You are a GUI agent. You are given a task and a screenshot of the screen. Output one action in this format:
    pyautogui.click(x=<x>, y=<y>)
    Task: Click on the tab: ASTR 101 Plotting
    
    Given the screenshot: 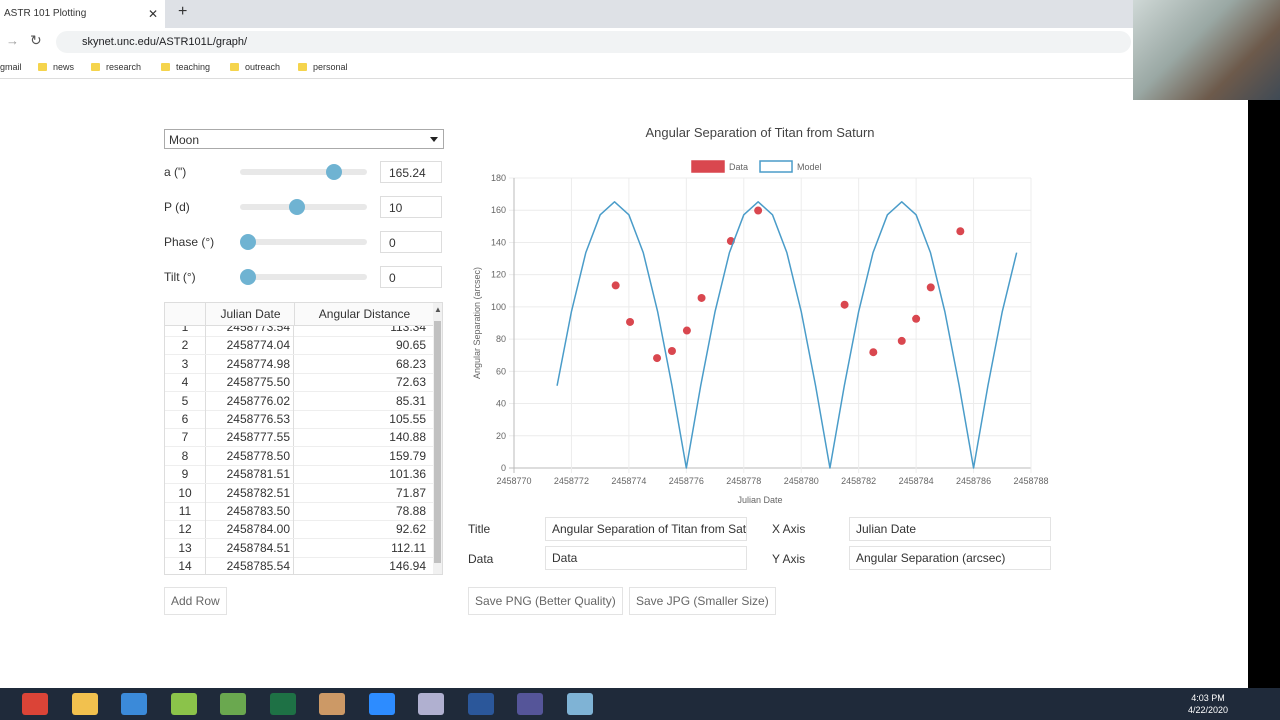 What is the action you would take?
    pyautogui.click(x=82, y=14)
    